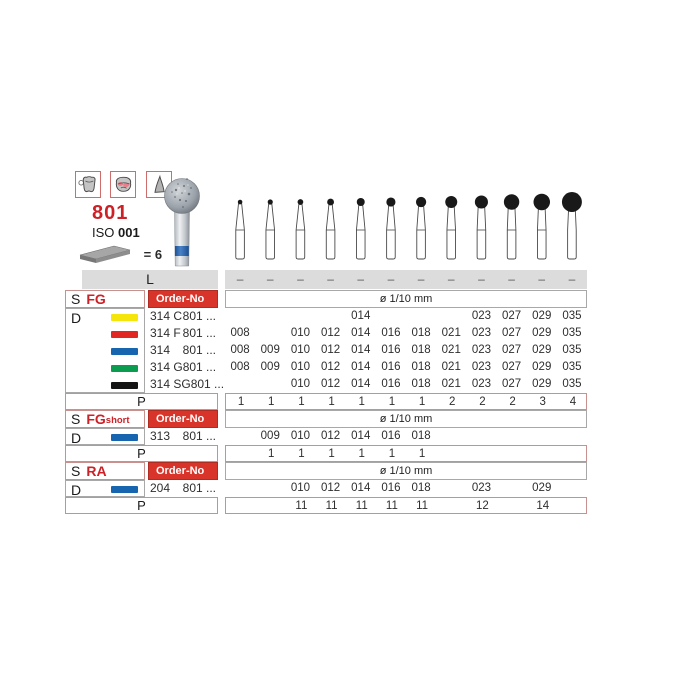 This screenshot has width=690, height=690. What do you see at coordinates (76, 299) in the screenshot?
I see `s-label: S` at bounding box center [76, 299].